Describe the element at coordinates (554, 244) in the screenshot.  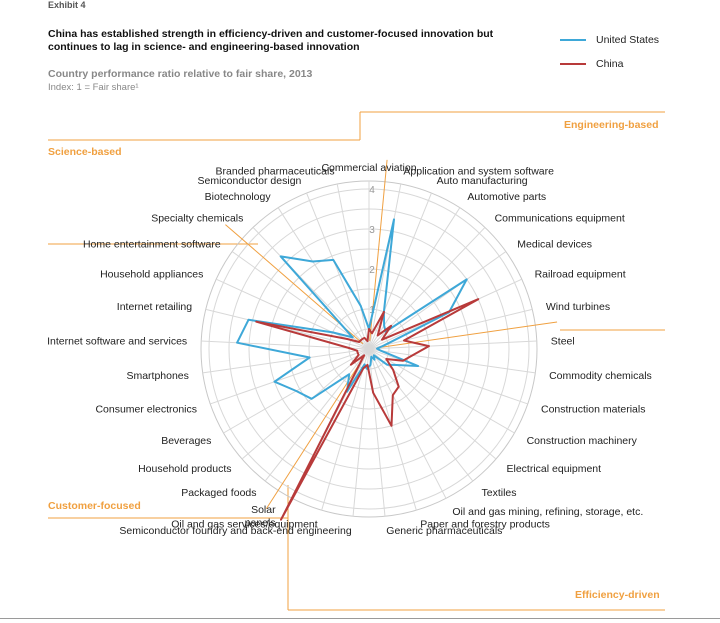
I see `category-label-medical-devices: Medical devices` at that location.